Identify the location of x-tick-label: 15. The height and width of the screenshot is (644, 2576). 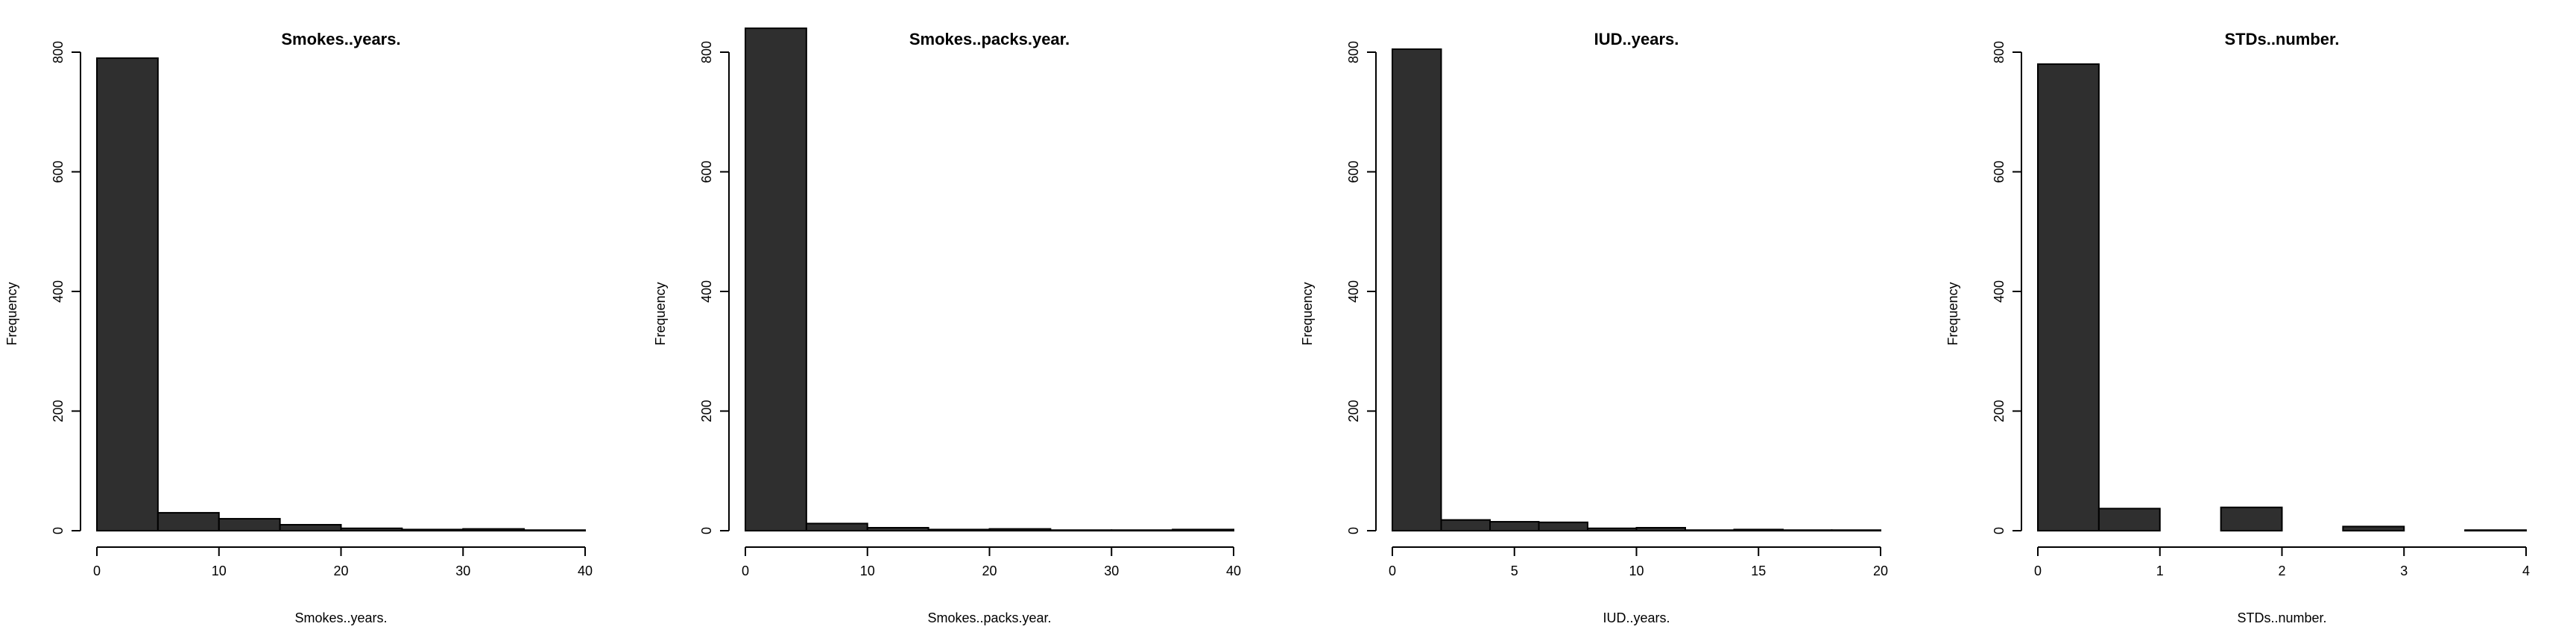
(1758, 571).